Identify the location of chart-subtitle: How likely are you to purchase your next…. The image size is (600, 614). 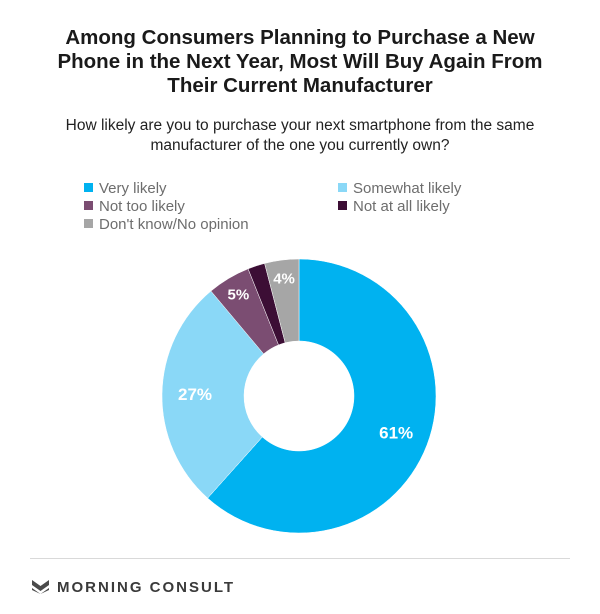
(300, 136).